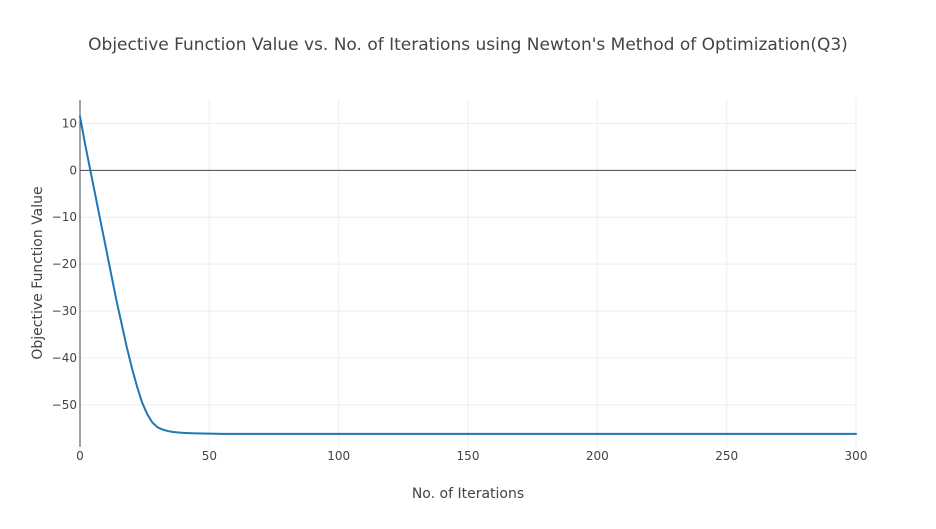  What do you see at coordinates (726, 456) in the screenshot?
I see `x-tick-label: 250` at bounding box center [726, 456].